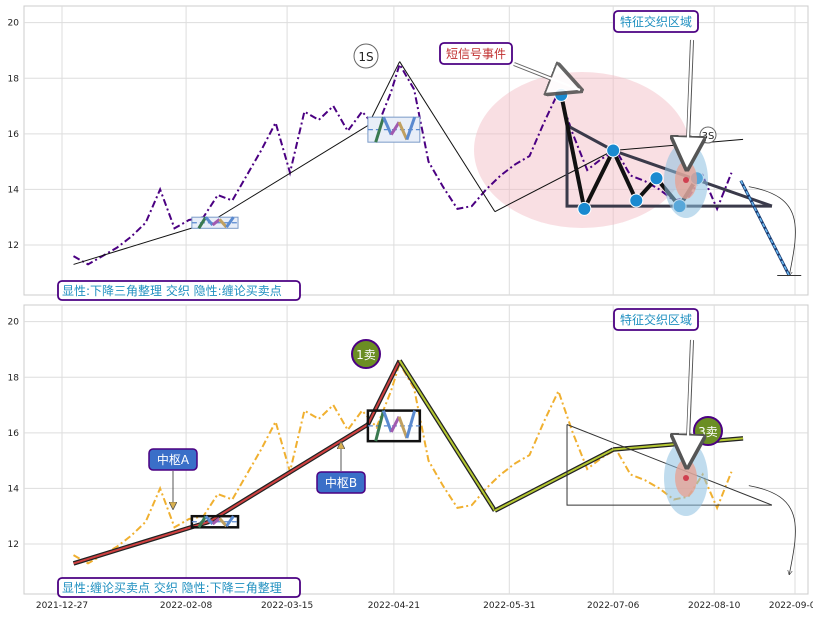 Image resolution: width=813 pixels, height=621 pixels. Describe the element at coordinates (509, 66) in the screenshot. I see `short-signal-callout: 短信号事件` at that location.